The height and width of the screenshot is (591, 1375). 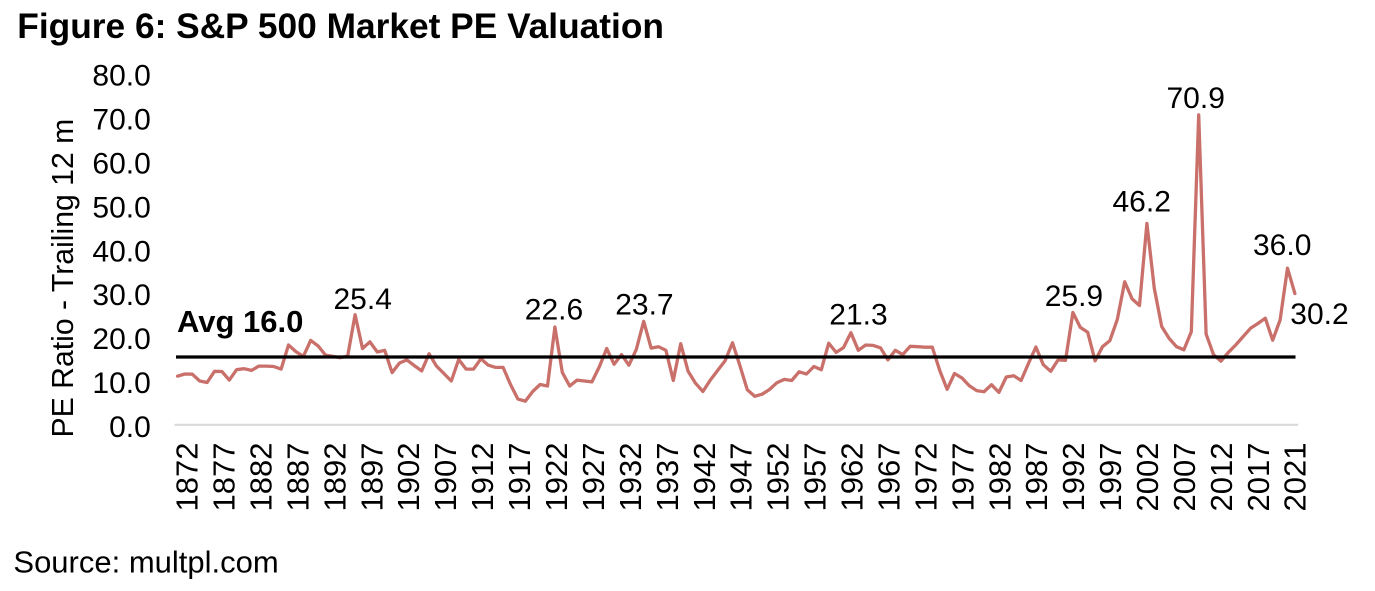 I want to click on svg-text: 1932, so click(x=630, y=477).